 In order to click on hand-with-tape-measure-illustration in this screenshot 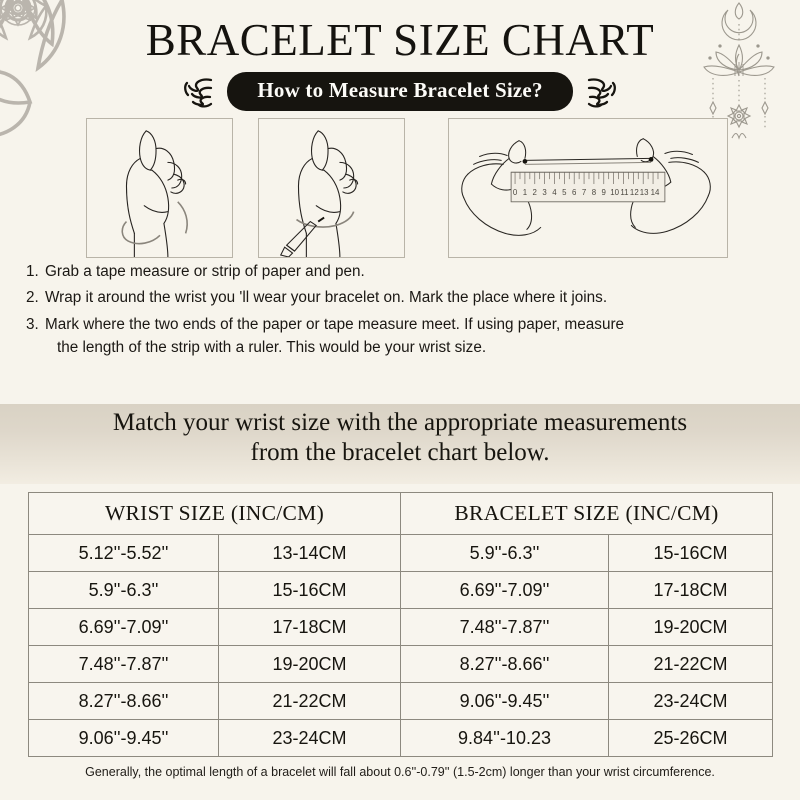, I will do `click(159, 188)`.